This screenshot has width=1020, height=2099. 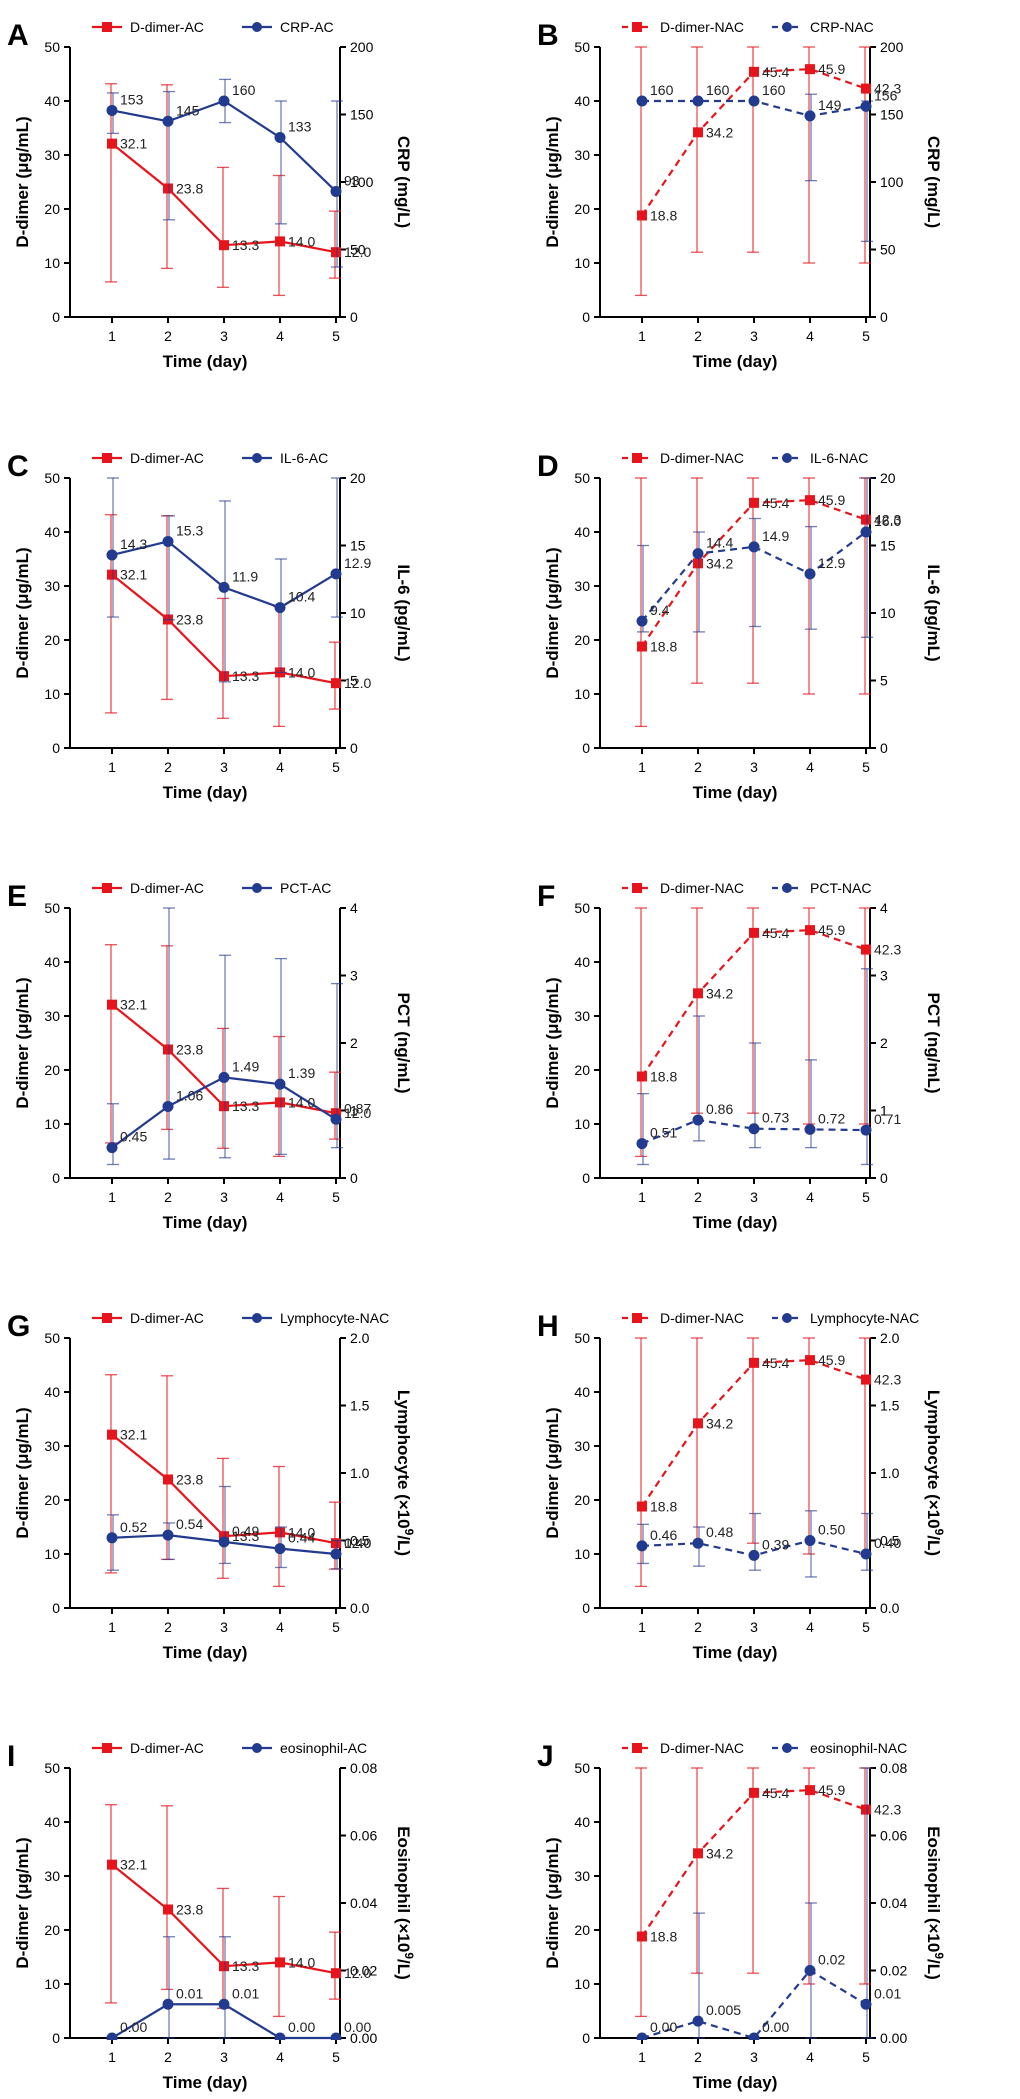 What do you see at coordinates (363, 1971) in the screenshot?
I see `right-tick-label: 0.02` at bounding box center [363, 1971].